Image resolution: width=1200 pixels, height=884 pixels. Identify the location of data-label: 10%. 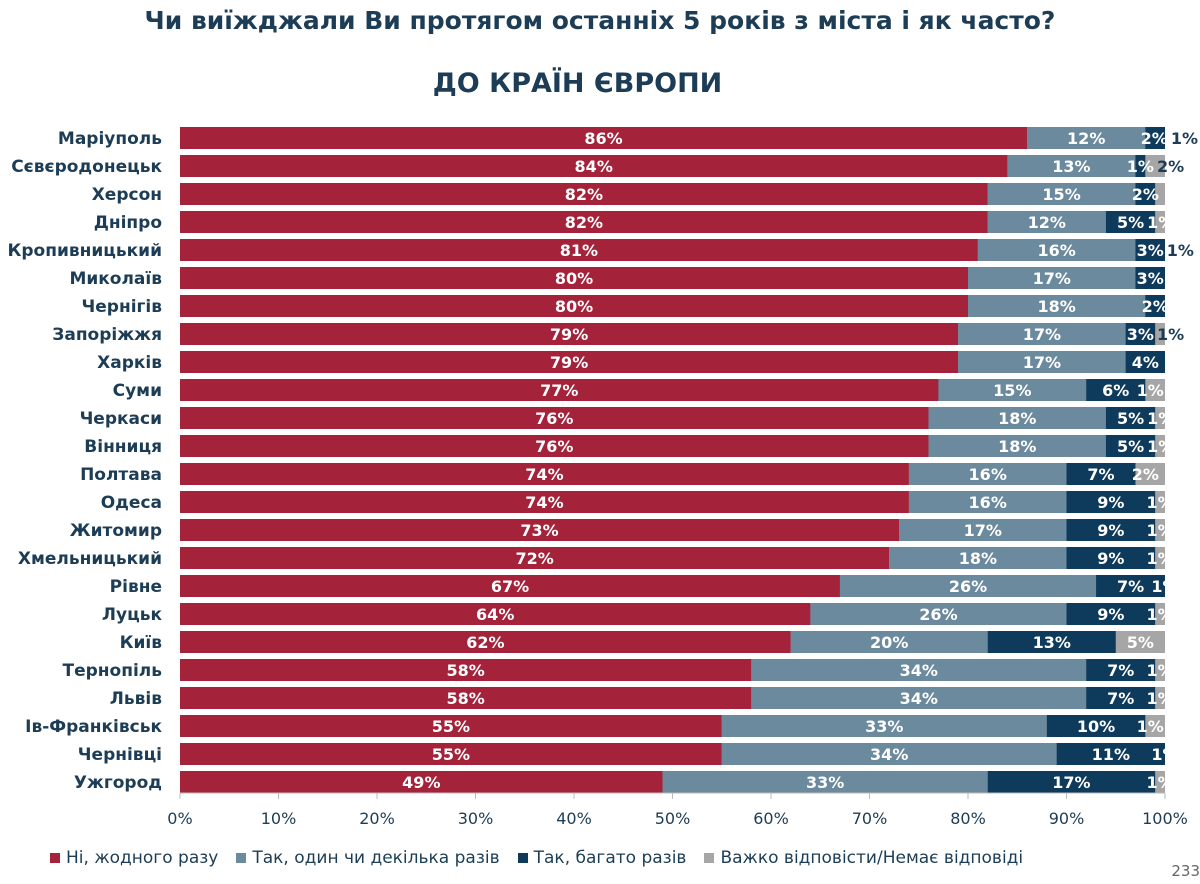
(1096, 726).